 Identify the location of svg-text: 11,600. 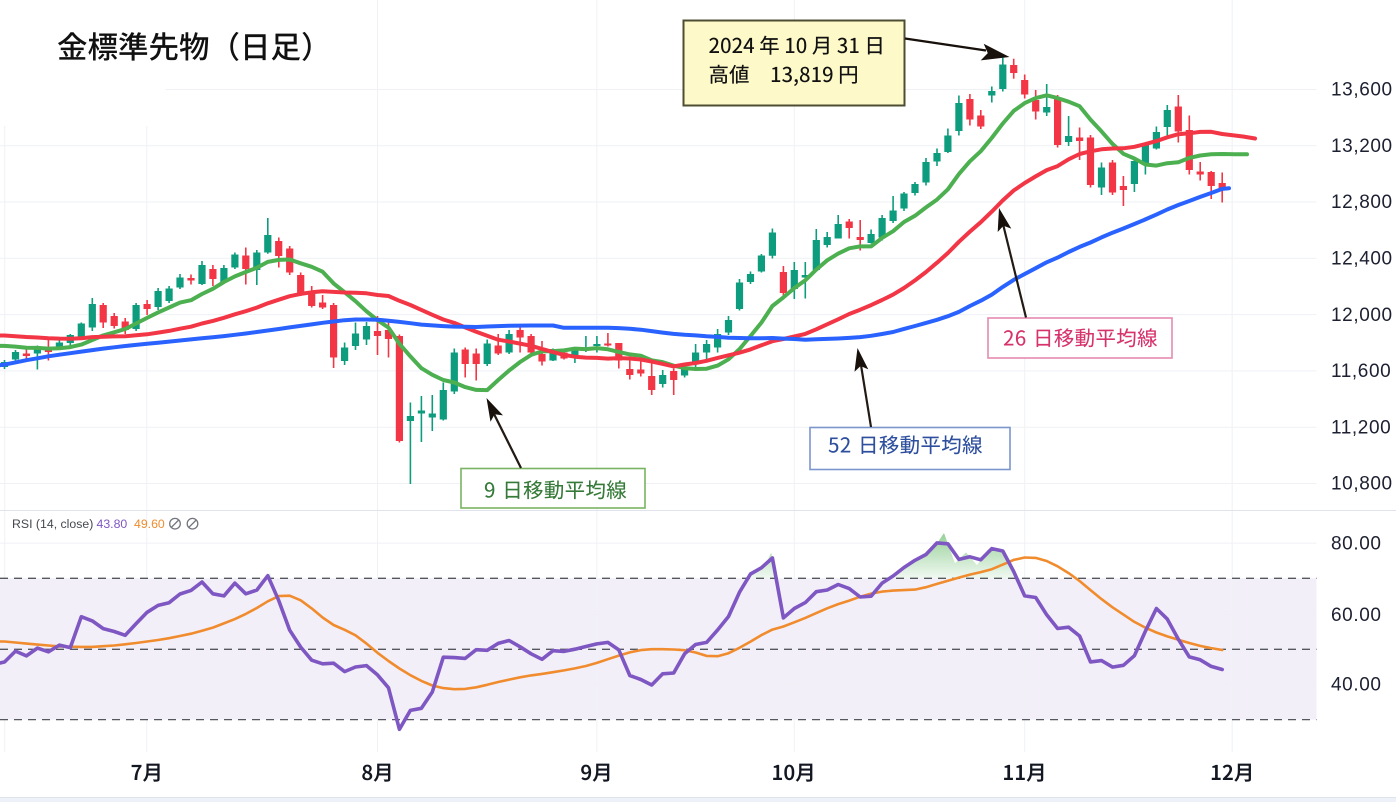
(1361, 371).